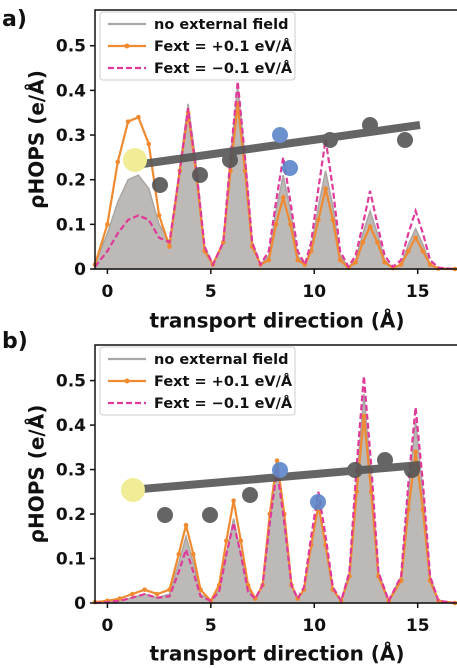 The width and height of the screenshot is (457, 668). What do you see at coordinates (271, 487) in the screenshot?
I see `molecule-b` at bounding box center [271, 487].